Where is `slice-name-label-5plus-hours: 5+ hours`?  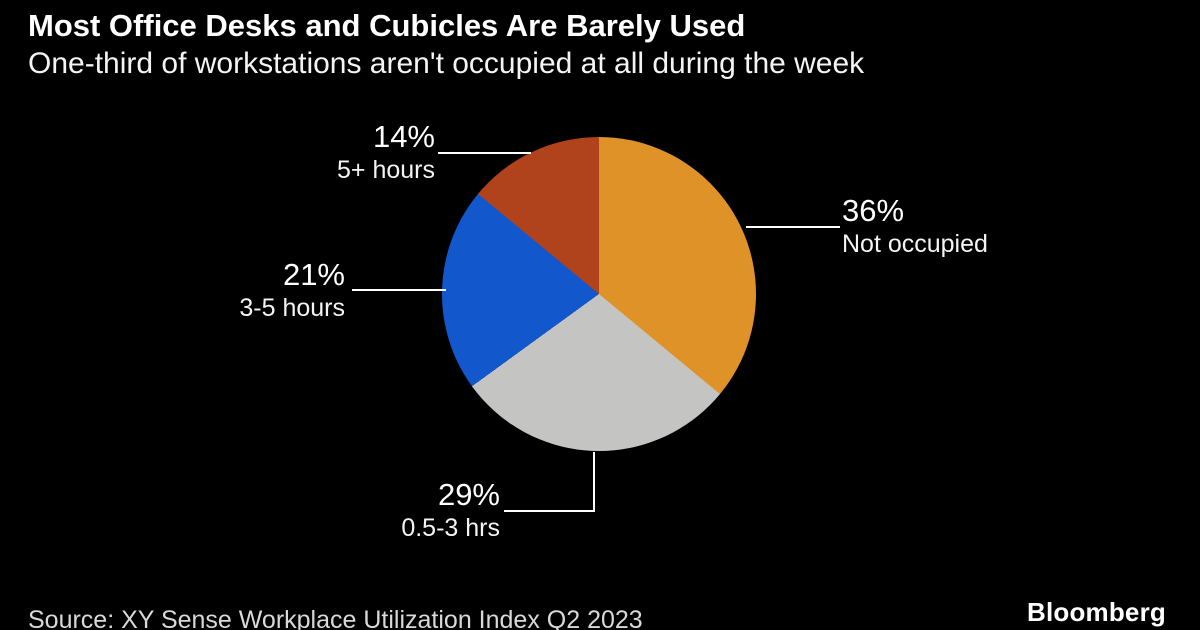
slice-name-label-5plus-hours: 5+ hours is located at coordinates (386, 170).